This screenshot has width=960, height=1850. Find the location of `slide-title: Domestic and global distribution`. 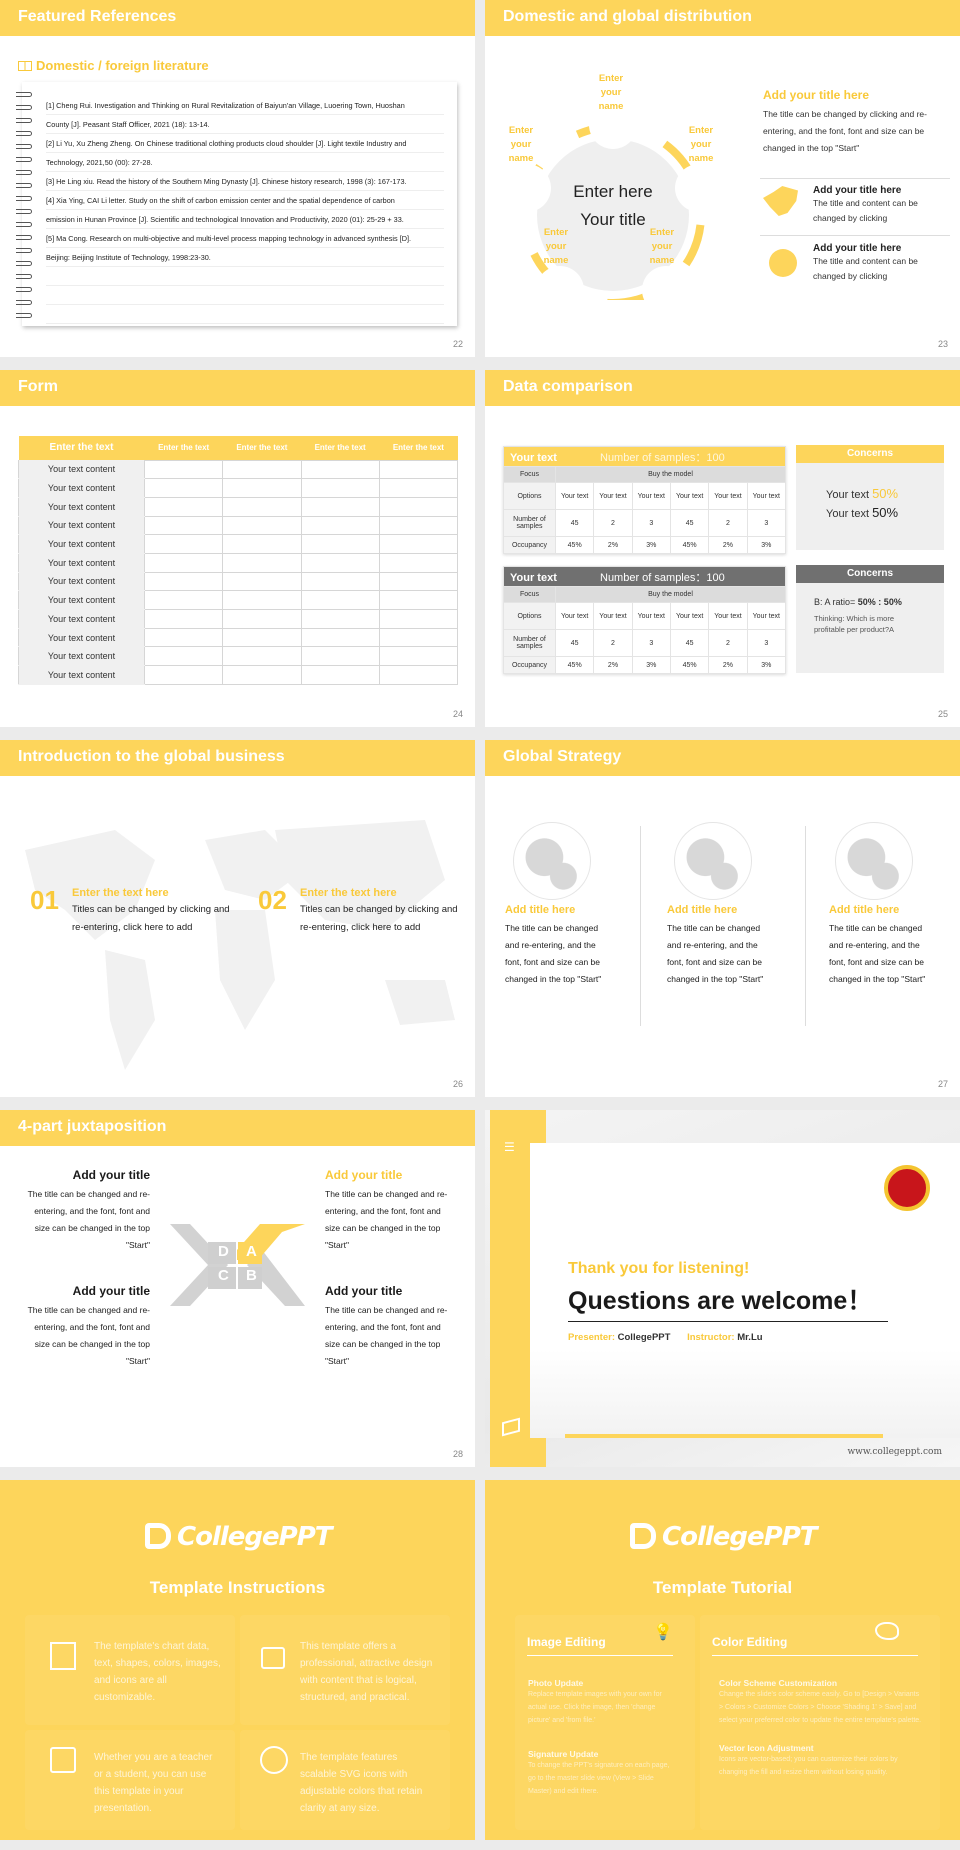

slide-title: Domestic and global distribution is located at coordinates (722, 18).